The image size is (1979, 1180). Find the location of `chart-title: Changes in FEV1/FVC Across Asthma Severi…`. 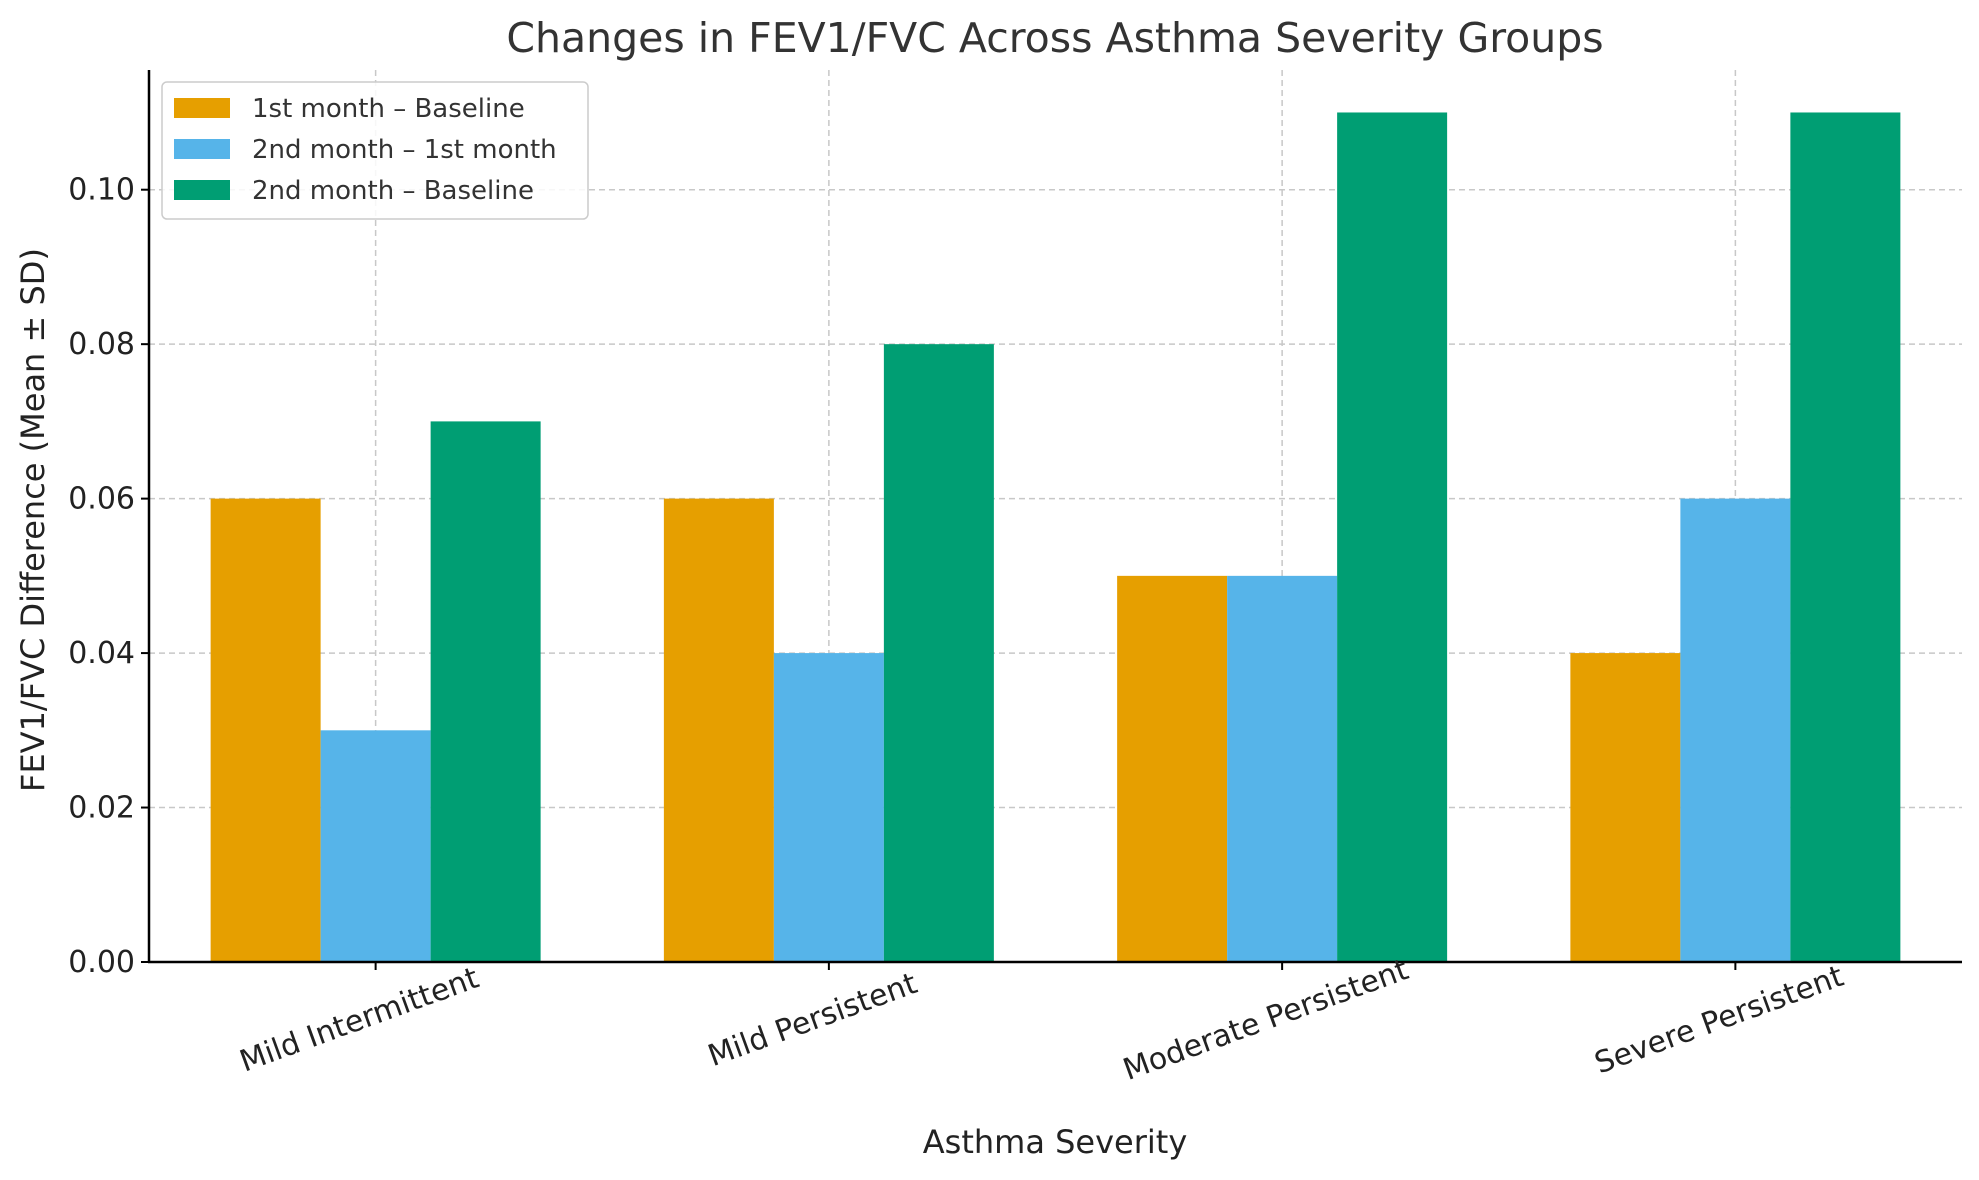

chart-title: Changes in FEV1/FVC Across Asthma Severi… is located at coordinates (1054, 38).